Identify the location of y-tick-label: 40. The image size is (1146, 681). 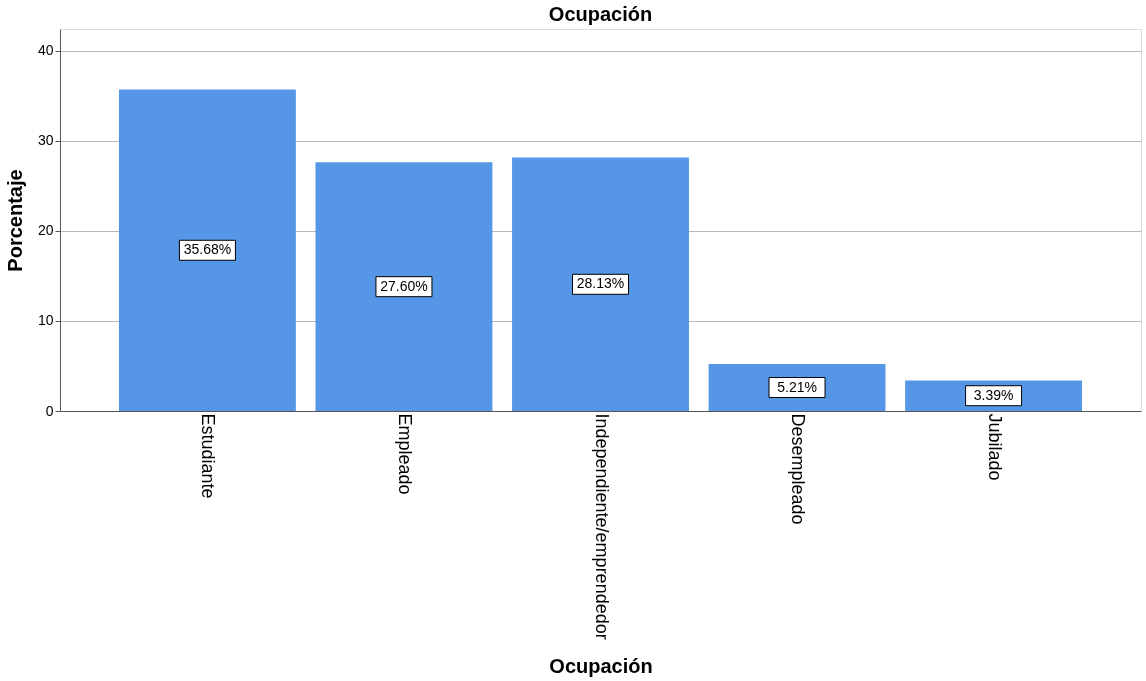
(45, 50).